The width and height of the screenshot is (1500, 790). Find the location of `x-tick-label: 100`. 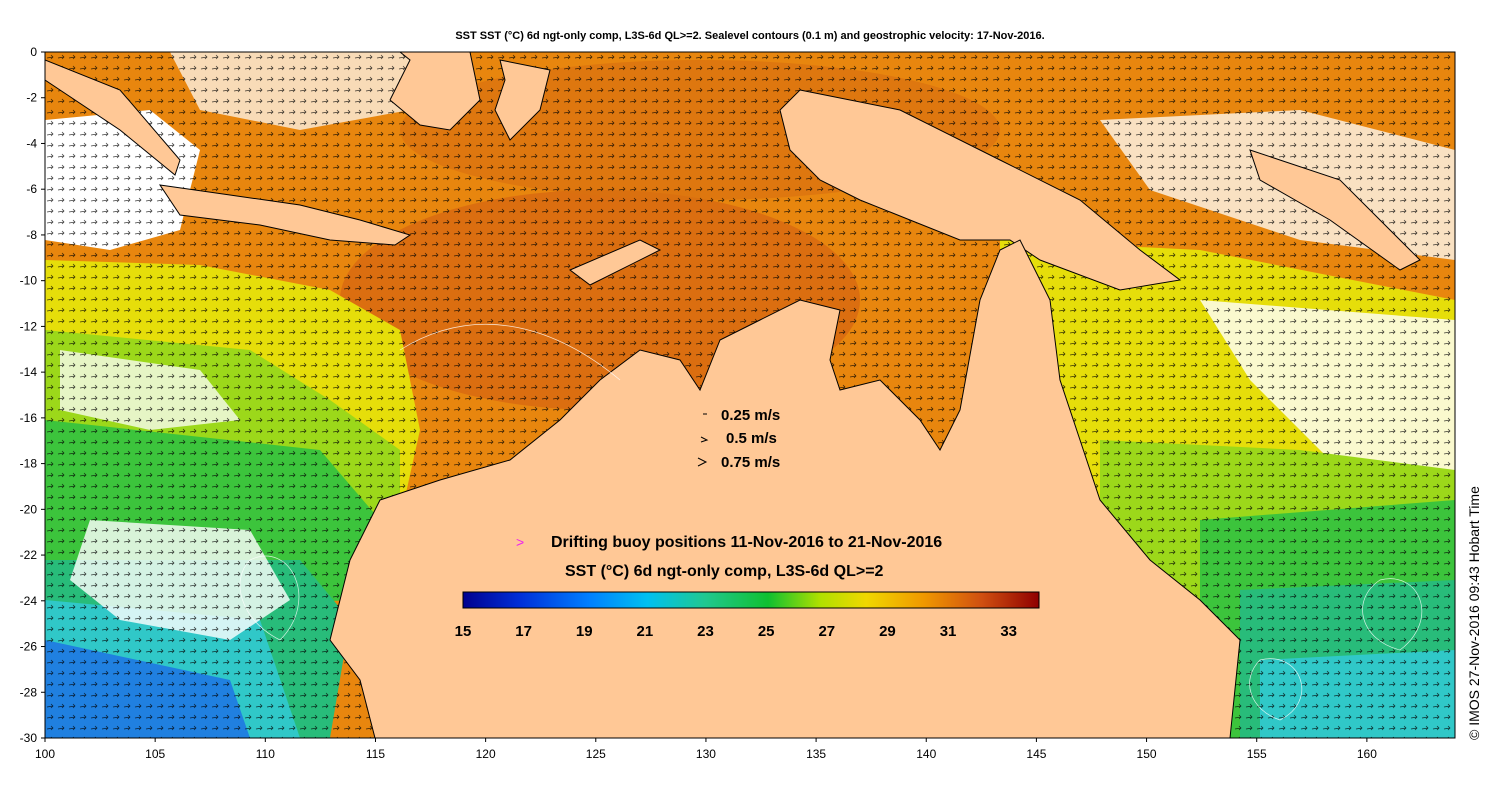

x-tick-label: 100 is located at coordinates (45, 754).